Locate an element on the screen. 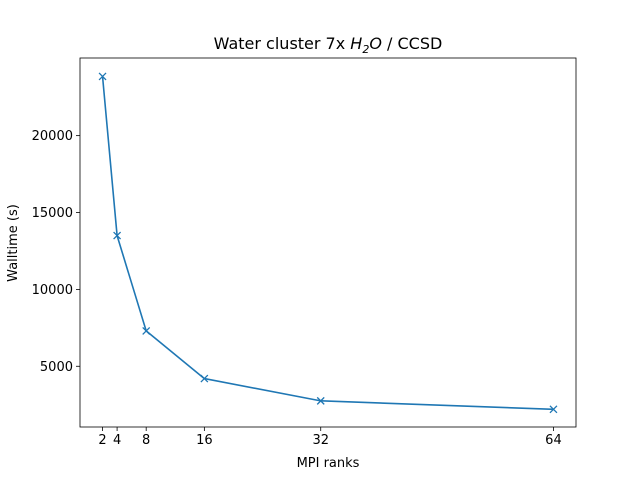 The height and width of the screenshot is (480, 640). x-tick-label: 64 is located at coordinates (553, 440).